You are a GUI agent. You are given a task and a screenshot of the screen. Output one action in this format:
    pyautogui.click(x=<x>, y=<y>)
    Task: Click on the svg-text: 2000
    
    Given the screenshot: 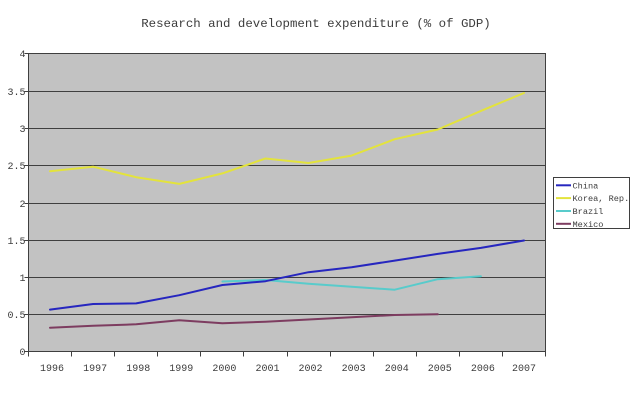 What is the action you would take?
    pyautogui.click(x=224, y=369)
    